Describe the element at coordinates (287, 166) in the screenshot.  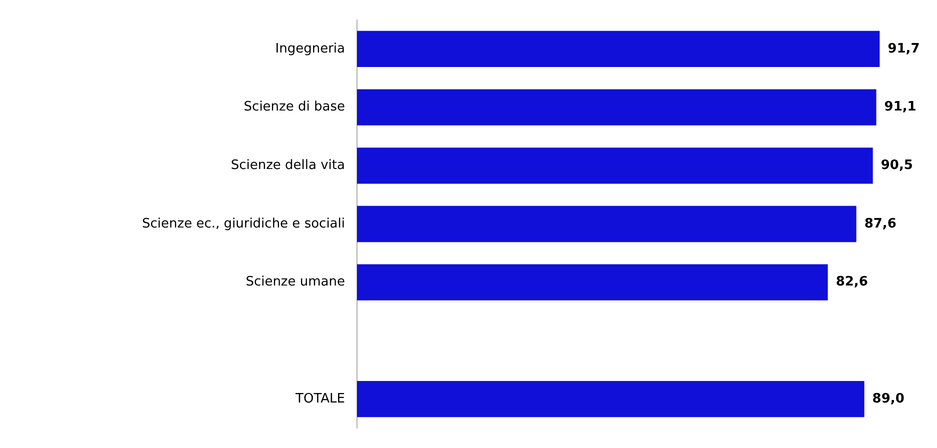
I see `y-tick-label: Scienze della vita` at that location.